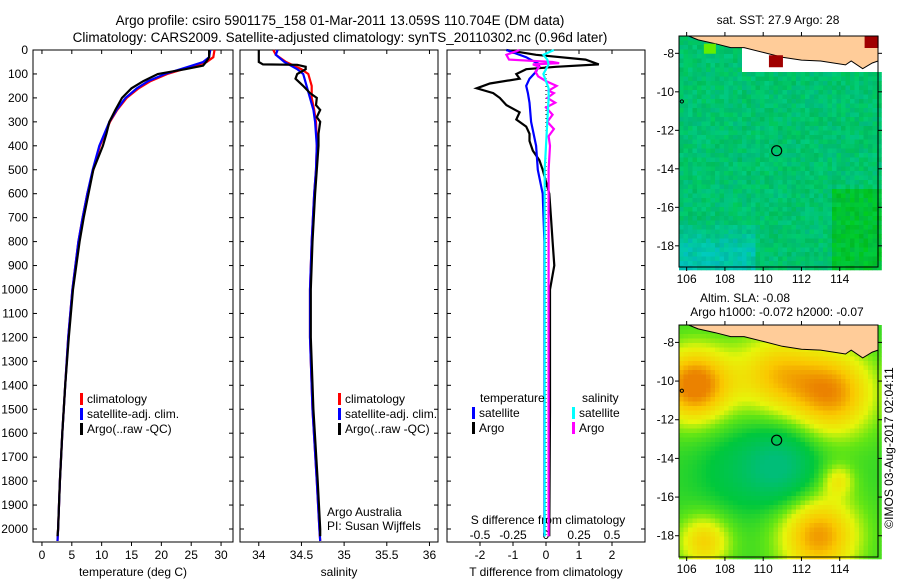 Image resolution: width=900 pixels, height=580 pixels. I want to click on legend-swatch, so click(339, 429).